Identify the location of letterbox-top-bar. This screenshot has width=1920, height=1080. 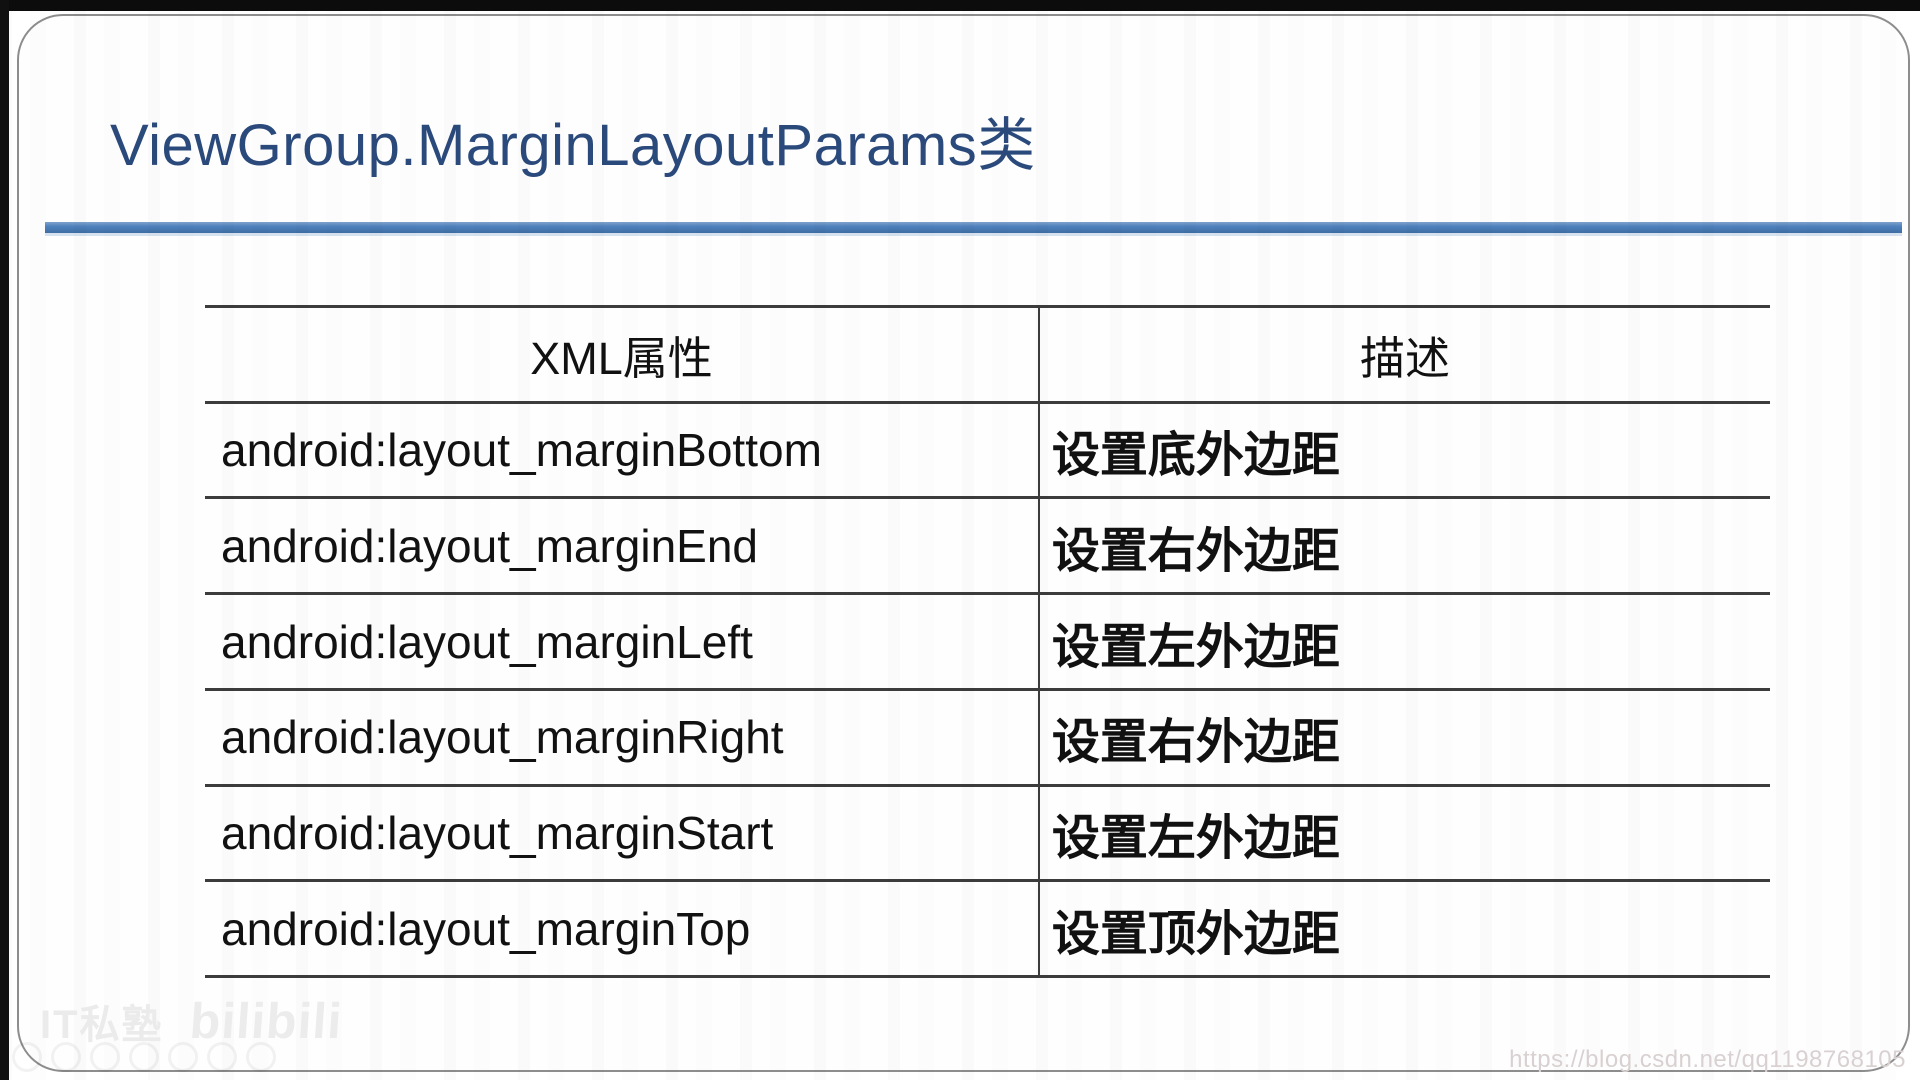
(960, 5).